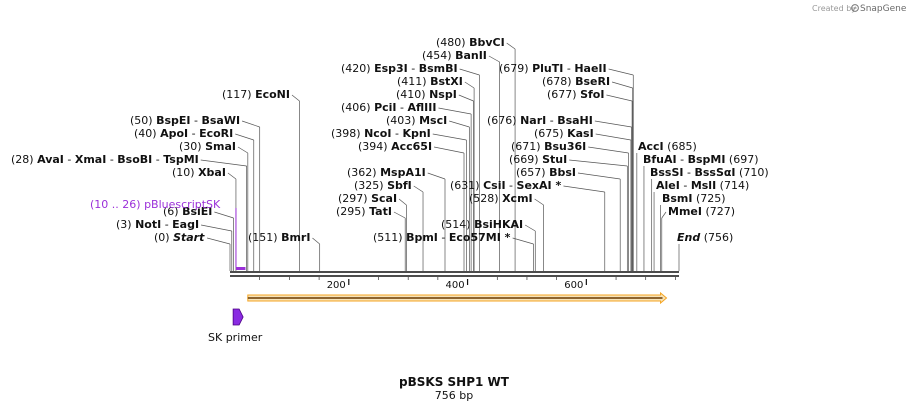  Describe the element at coordinates (705, 237) in the screenshot. I see `enzyme-label-end: End (756)` at that location.